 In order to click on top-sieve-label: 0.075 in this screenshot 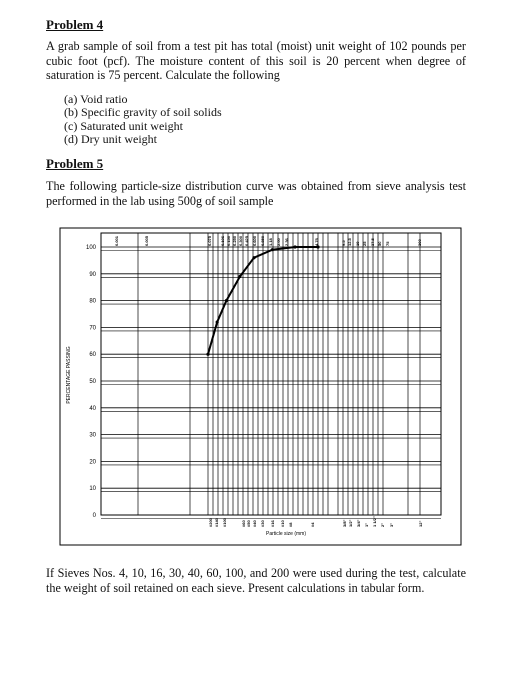, I will do `click(209, 240)`.